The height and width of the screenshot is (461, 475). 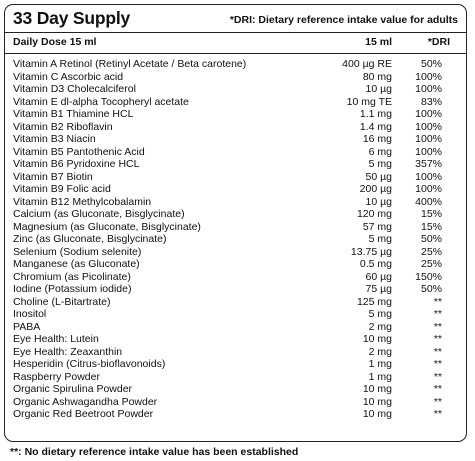 What do you see at coordinates (53, 176) in the screenshot?
I see `nutrient-name: Vitamin B7 Biotin` at bounding box center [53, 176].